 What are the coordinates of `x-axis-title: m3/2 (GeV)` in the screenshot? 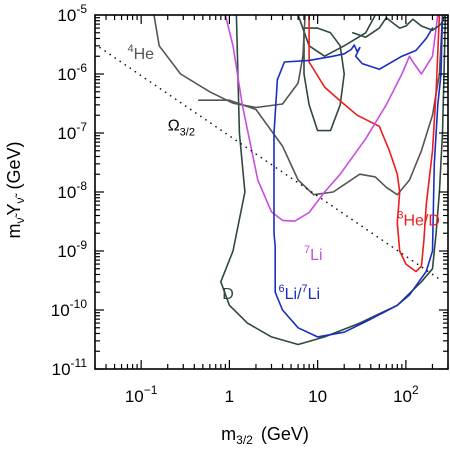 It's located at (265, 435).